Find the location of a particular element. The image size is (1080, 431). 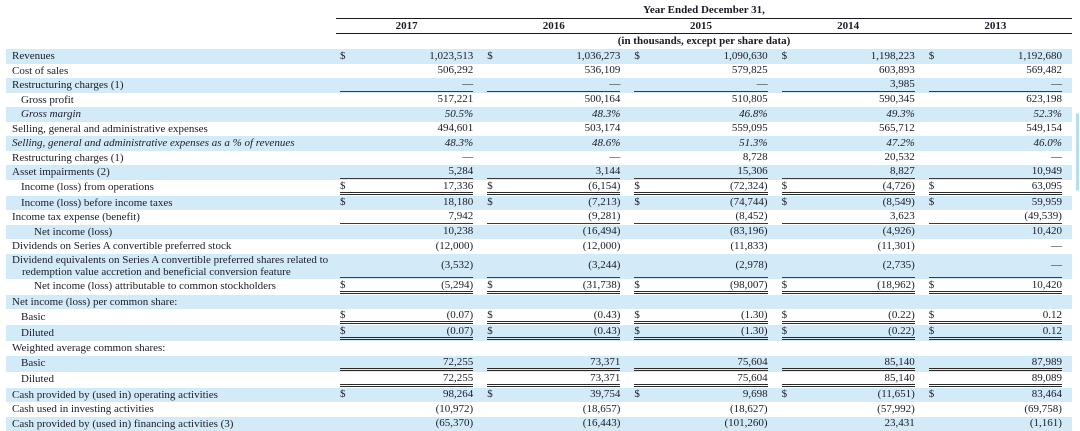

cell-value: 10,420 is located at coordinates (1002, 285).